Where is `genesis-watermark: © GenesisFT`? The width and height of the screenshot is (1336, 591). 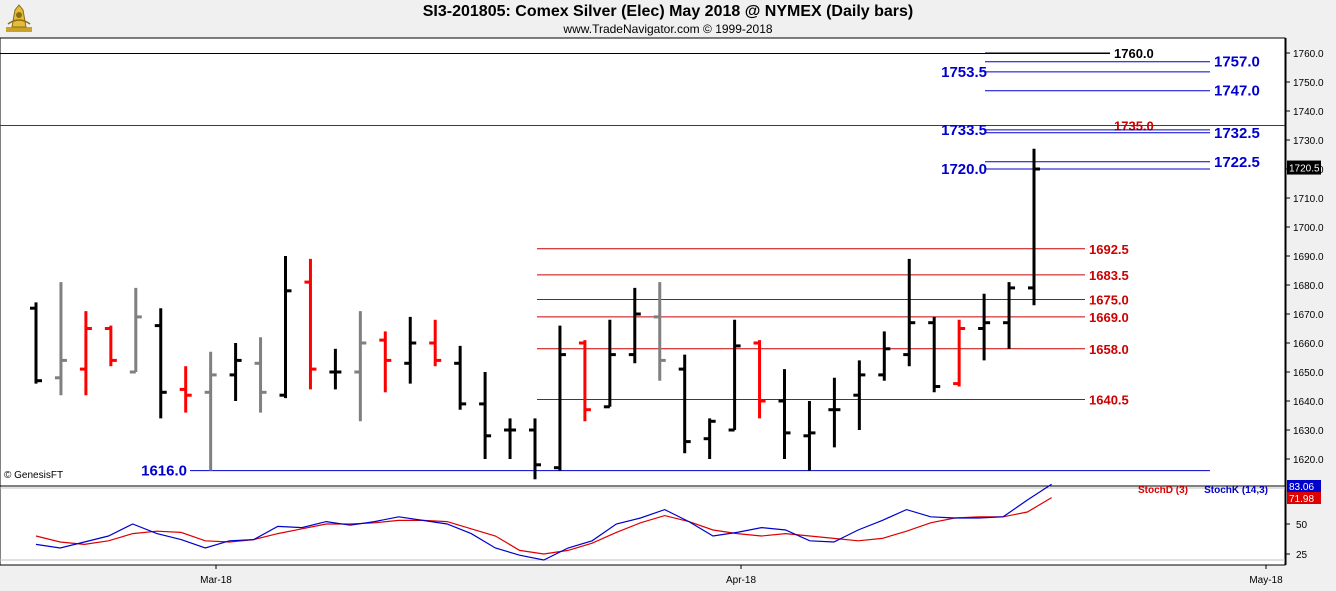
genesis-watermark: © GenesisFT is located at coordinates (33, 475).